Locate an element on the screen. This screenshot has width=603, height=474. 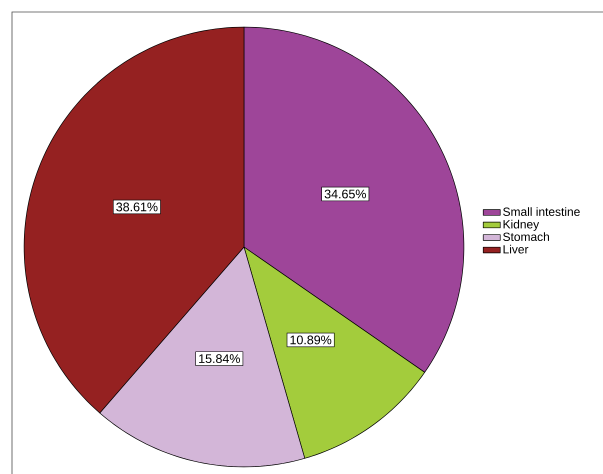
data-label: 15.84% is located at coordinates (219, 359).